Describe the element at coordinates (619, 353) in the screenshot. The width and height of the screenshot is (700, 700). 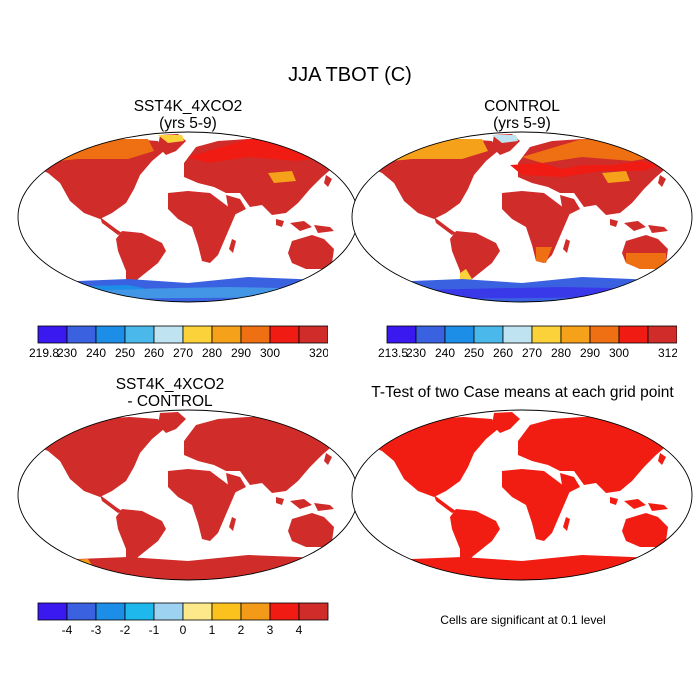
I see `colorbar-2-tick-label: 300` at that location.